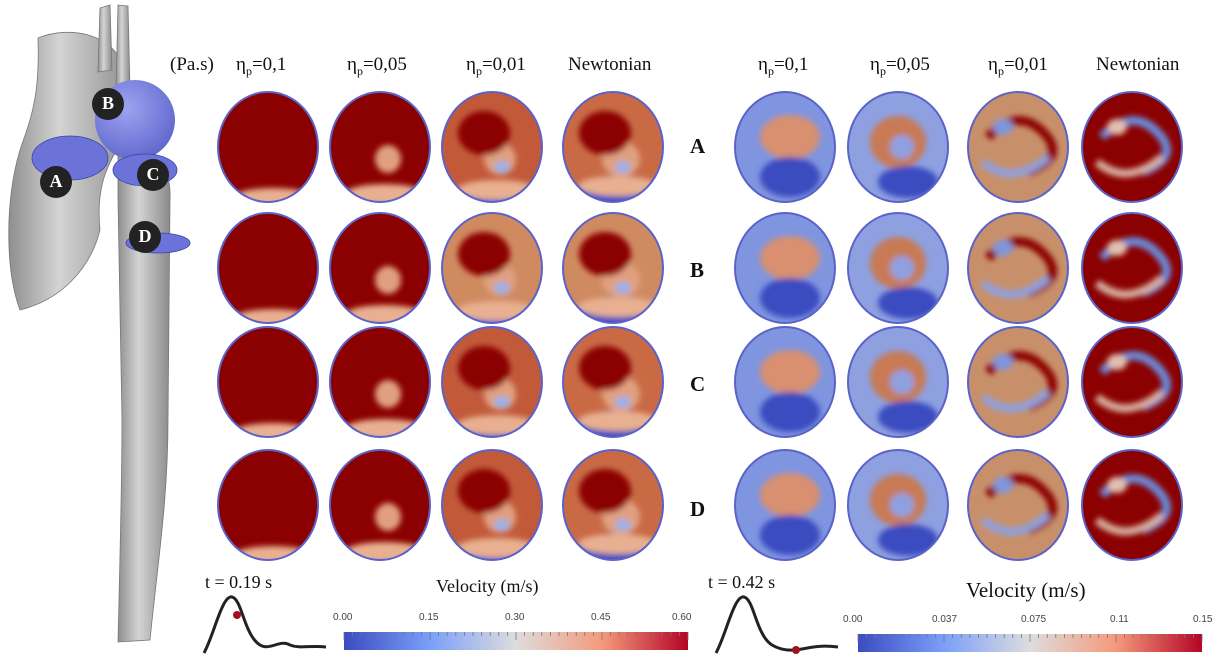 The width and height of the screenshot is (1223, 658). What do you see at coordinates (1132, 268) in the screenshot?
I see `cross-section-right-4-b` at bounding box center [1132, 268].